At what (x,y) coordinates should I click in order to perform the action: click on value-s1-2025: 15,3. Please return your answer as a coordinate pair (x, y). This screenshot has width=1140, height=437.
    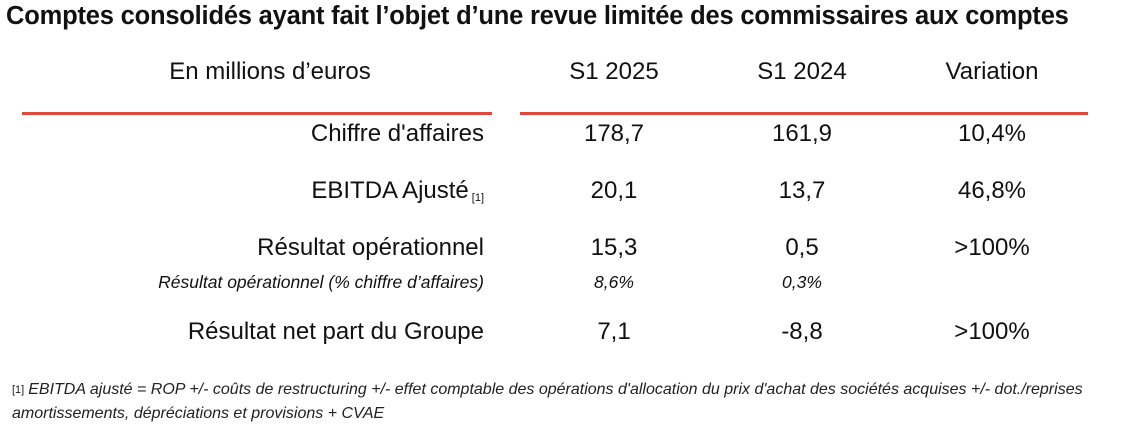
    Looking at the image, I should click on (614, 247).